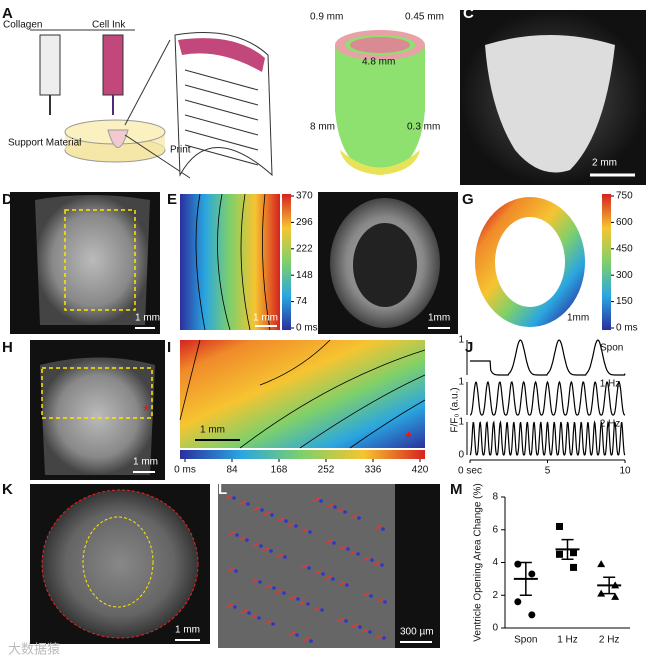  I want to click on panel-c: 2 mm, so click(553, 97).